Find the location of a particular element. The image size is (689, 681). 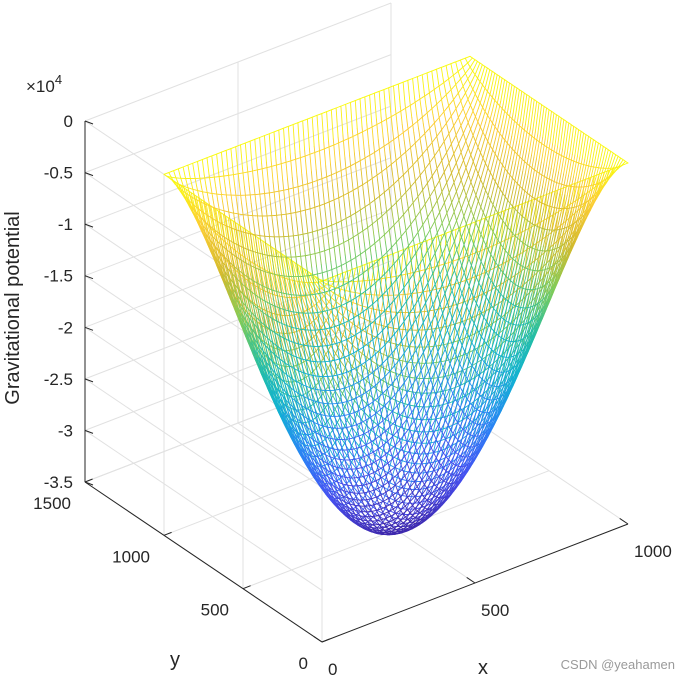

y-tick-mark is located at coordinates (88, 480).